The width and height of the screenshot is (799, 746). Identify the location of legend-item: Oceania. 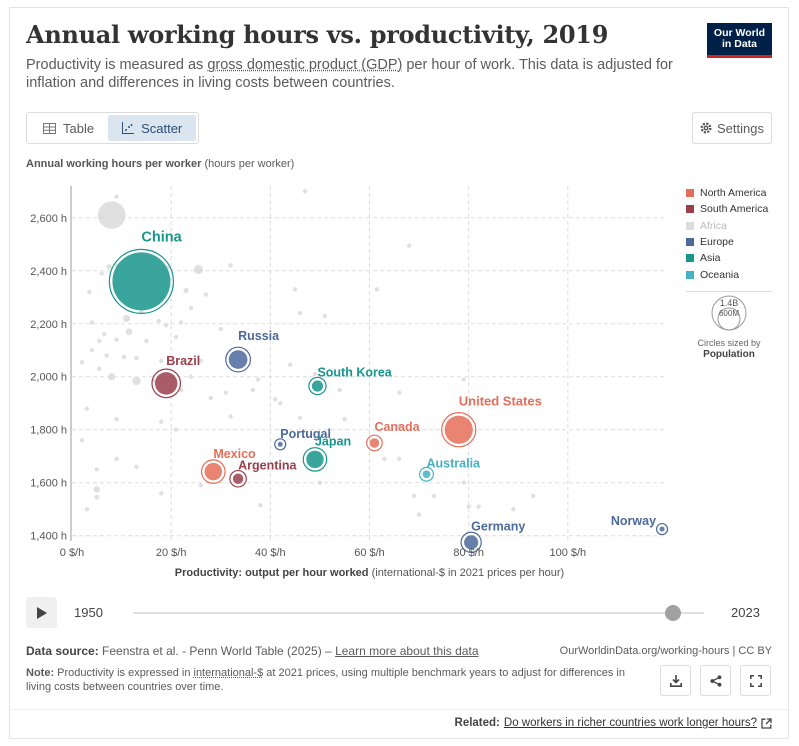
(727, 274).